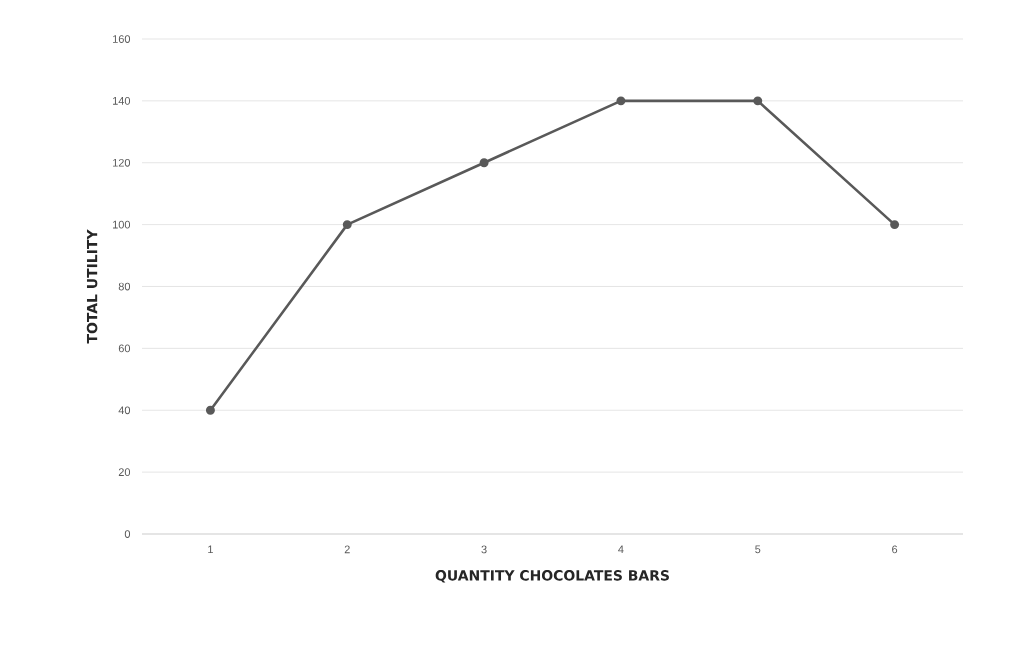  Describe the element at coordinates (122, 39) in the screenshot. I see `y-tick-label: 160` at that location.